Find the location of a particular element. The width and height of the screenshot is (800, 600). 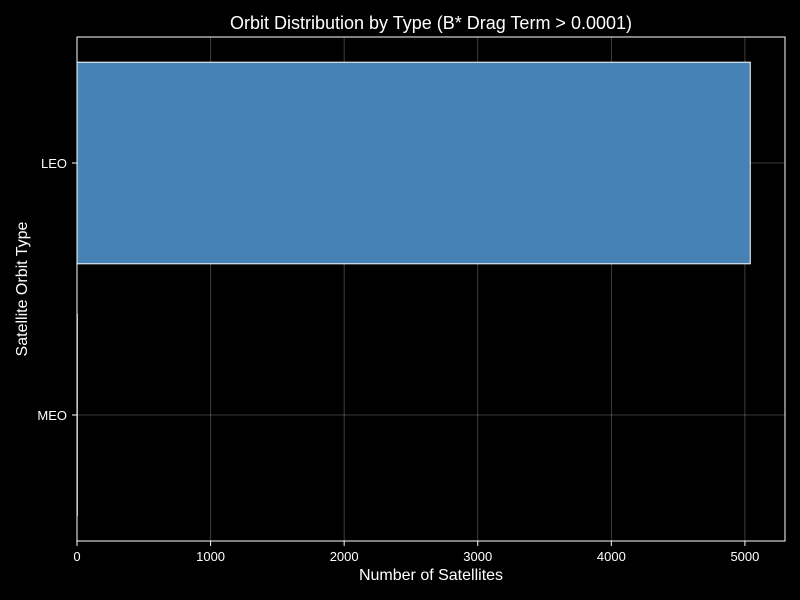

x-axis-label: Number of Satellites is located at coordinates (431, 575).